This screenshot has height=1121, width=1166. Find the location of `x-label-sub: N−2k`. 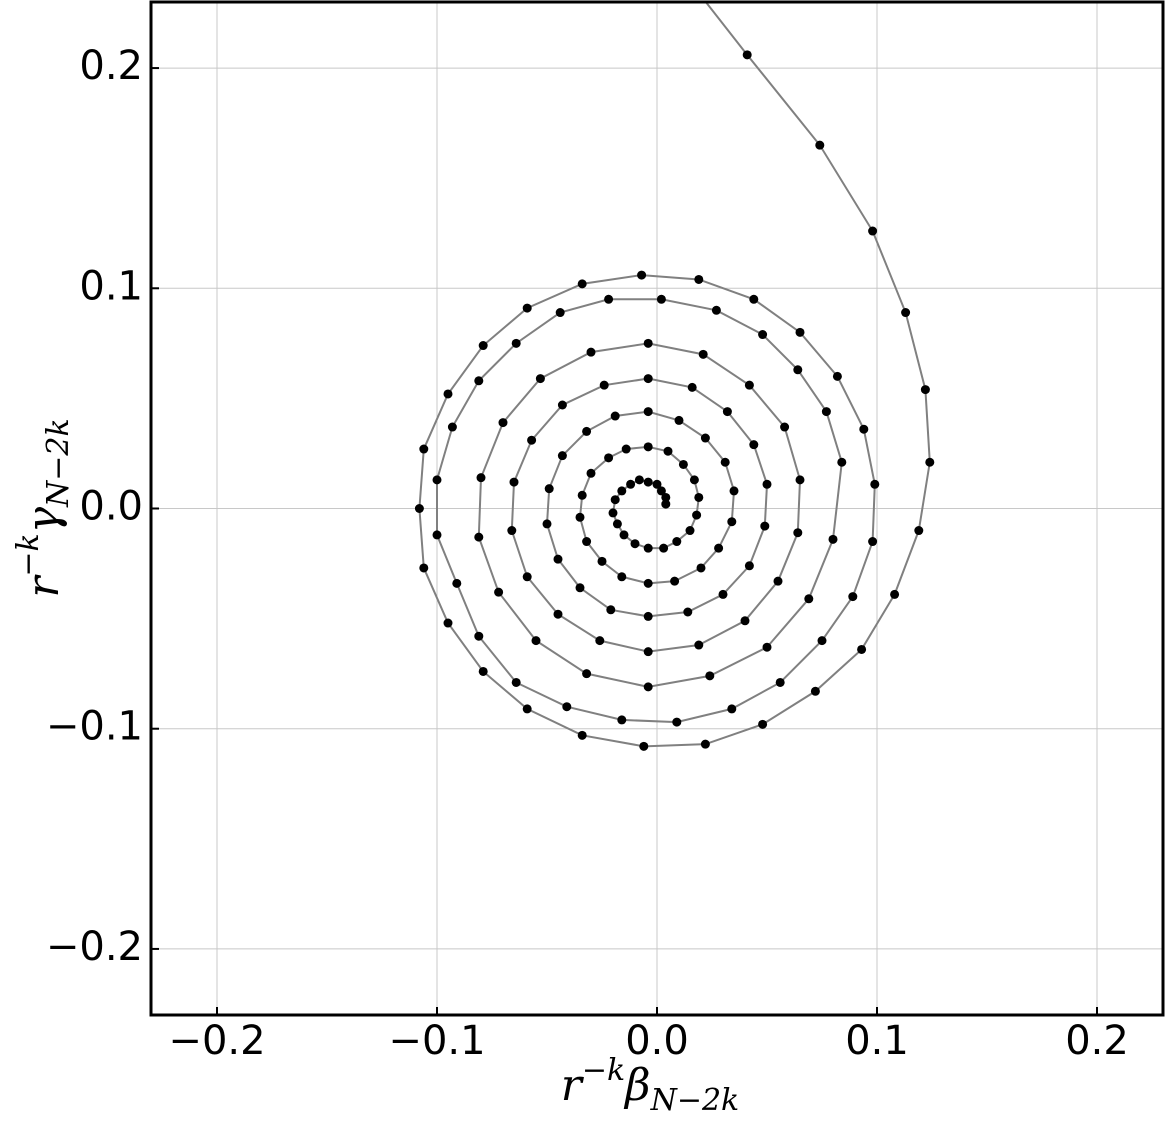

x-label-sub: N−2k is located at coordinates (695, 1100).